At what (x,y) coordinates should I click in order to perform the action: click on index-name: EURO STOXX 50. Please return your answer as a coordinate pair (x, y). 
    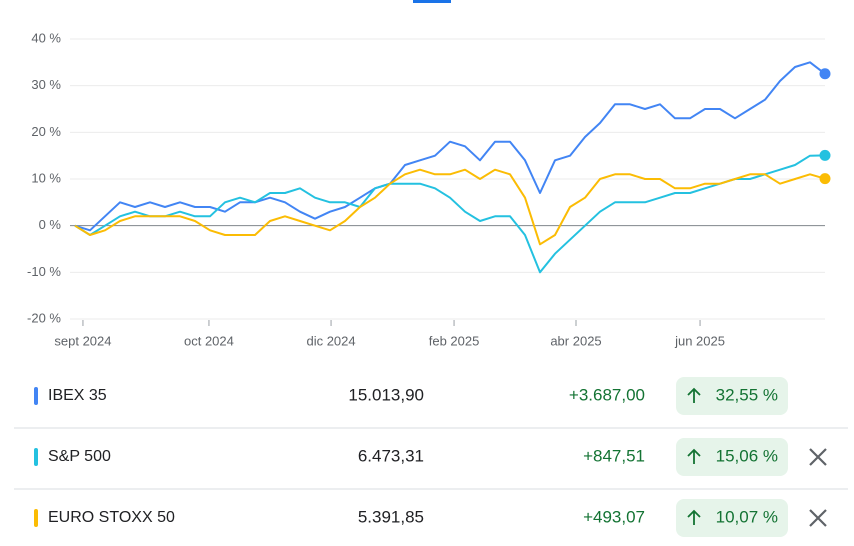
    Looking at the image, I should click on (111, 517).